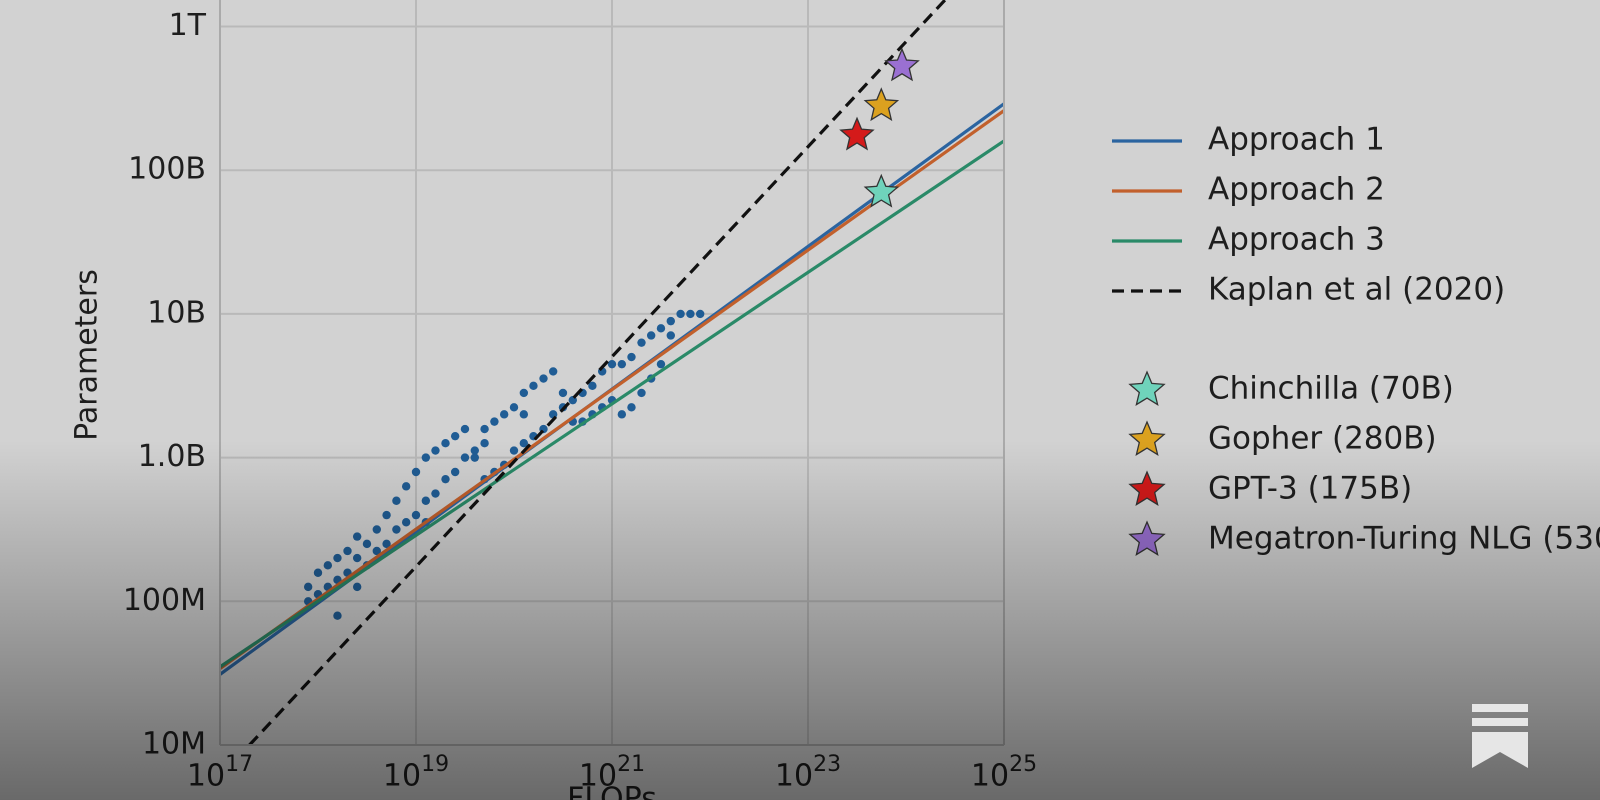 The height and width of the screenshot is (800, 1600). I want to click on y-tick-label: 1.0B, so click(172, 456).